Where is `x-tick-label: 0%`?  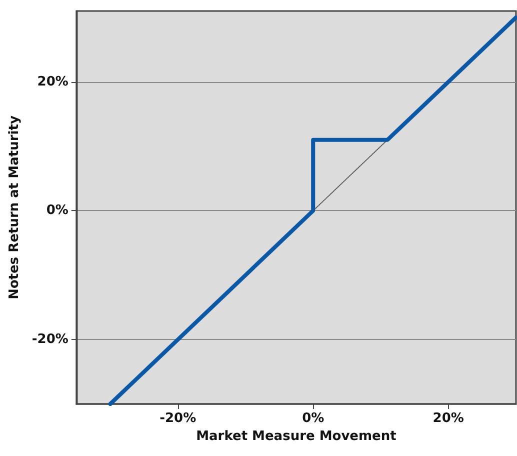
x-tick-label: 0% is located at coordinates (313, 418).